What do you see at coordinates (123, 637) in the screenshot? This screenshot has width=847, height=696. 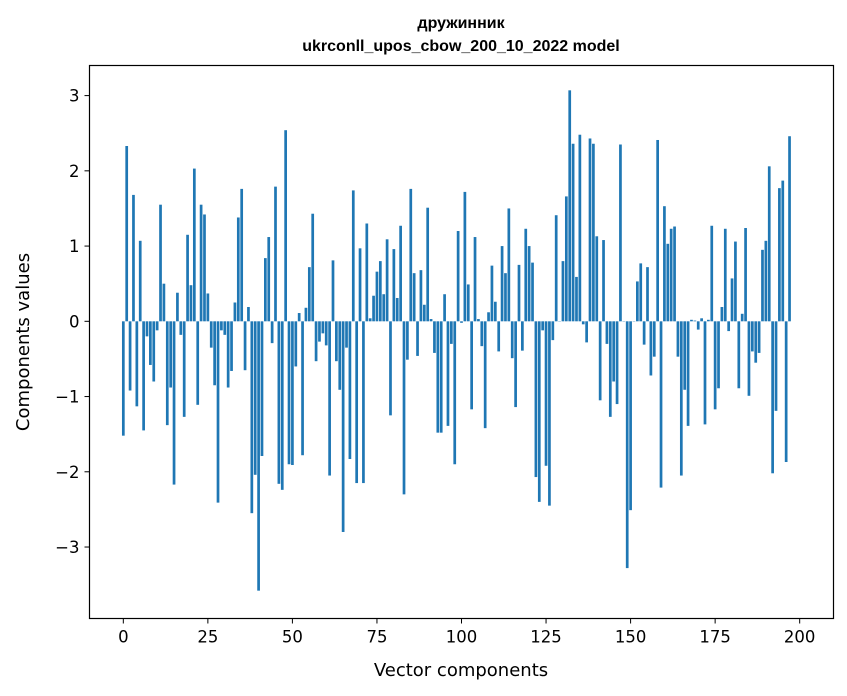 I see `x-tick-label: 0` at bounding box center [123, 637].